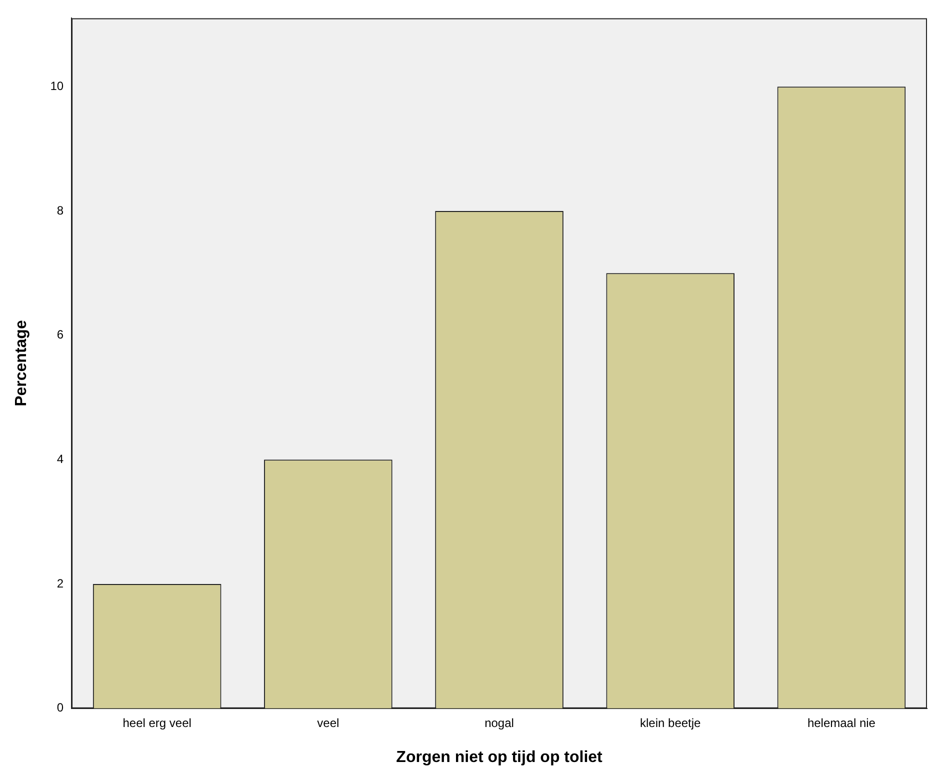 This screenshot has width=937, height=779. What do you see at coordinates (60, 210) in the screenshot?
I see `y-tick-label: 8` at bounding box center [60, 210].